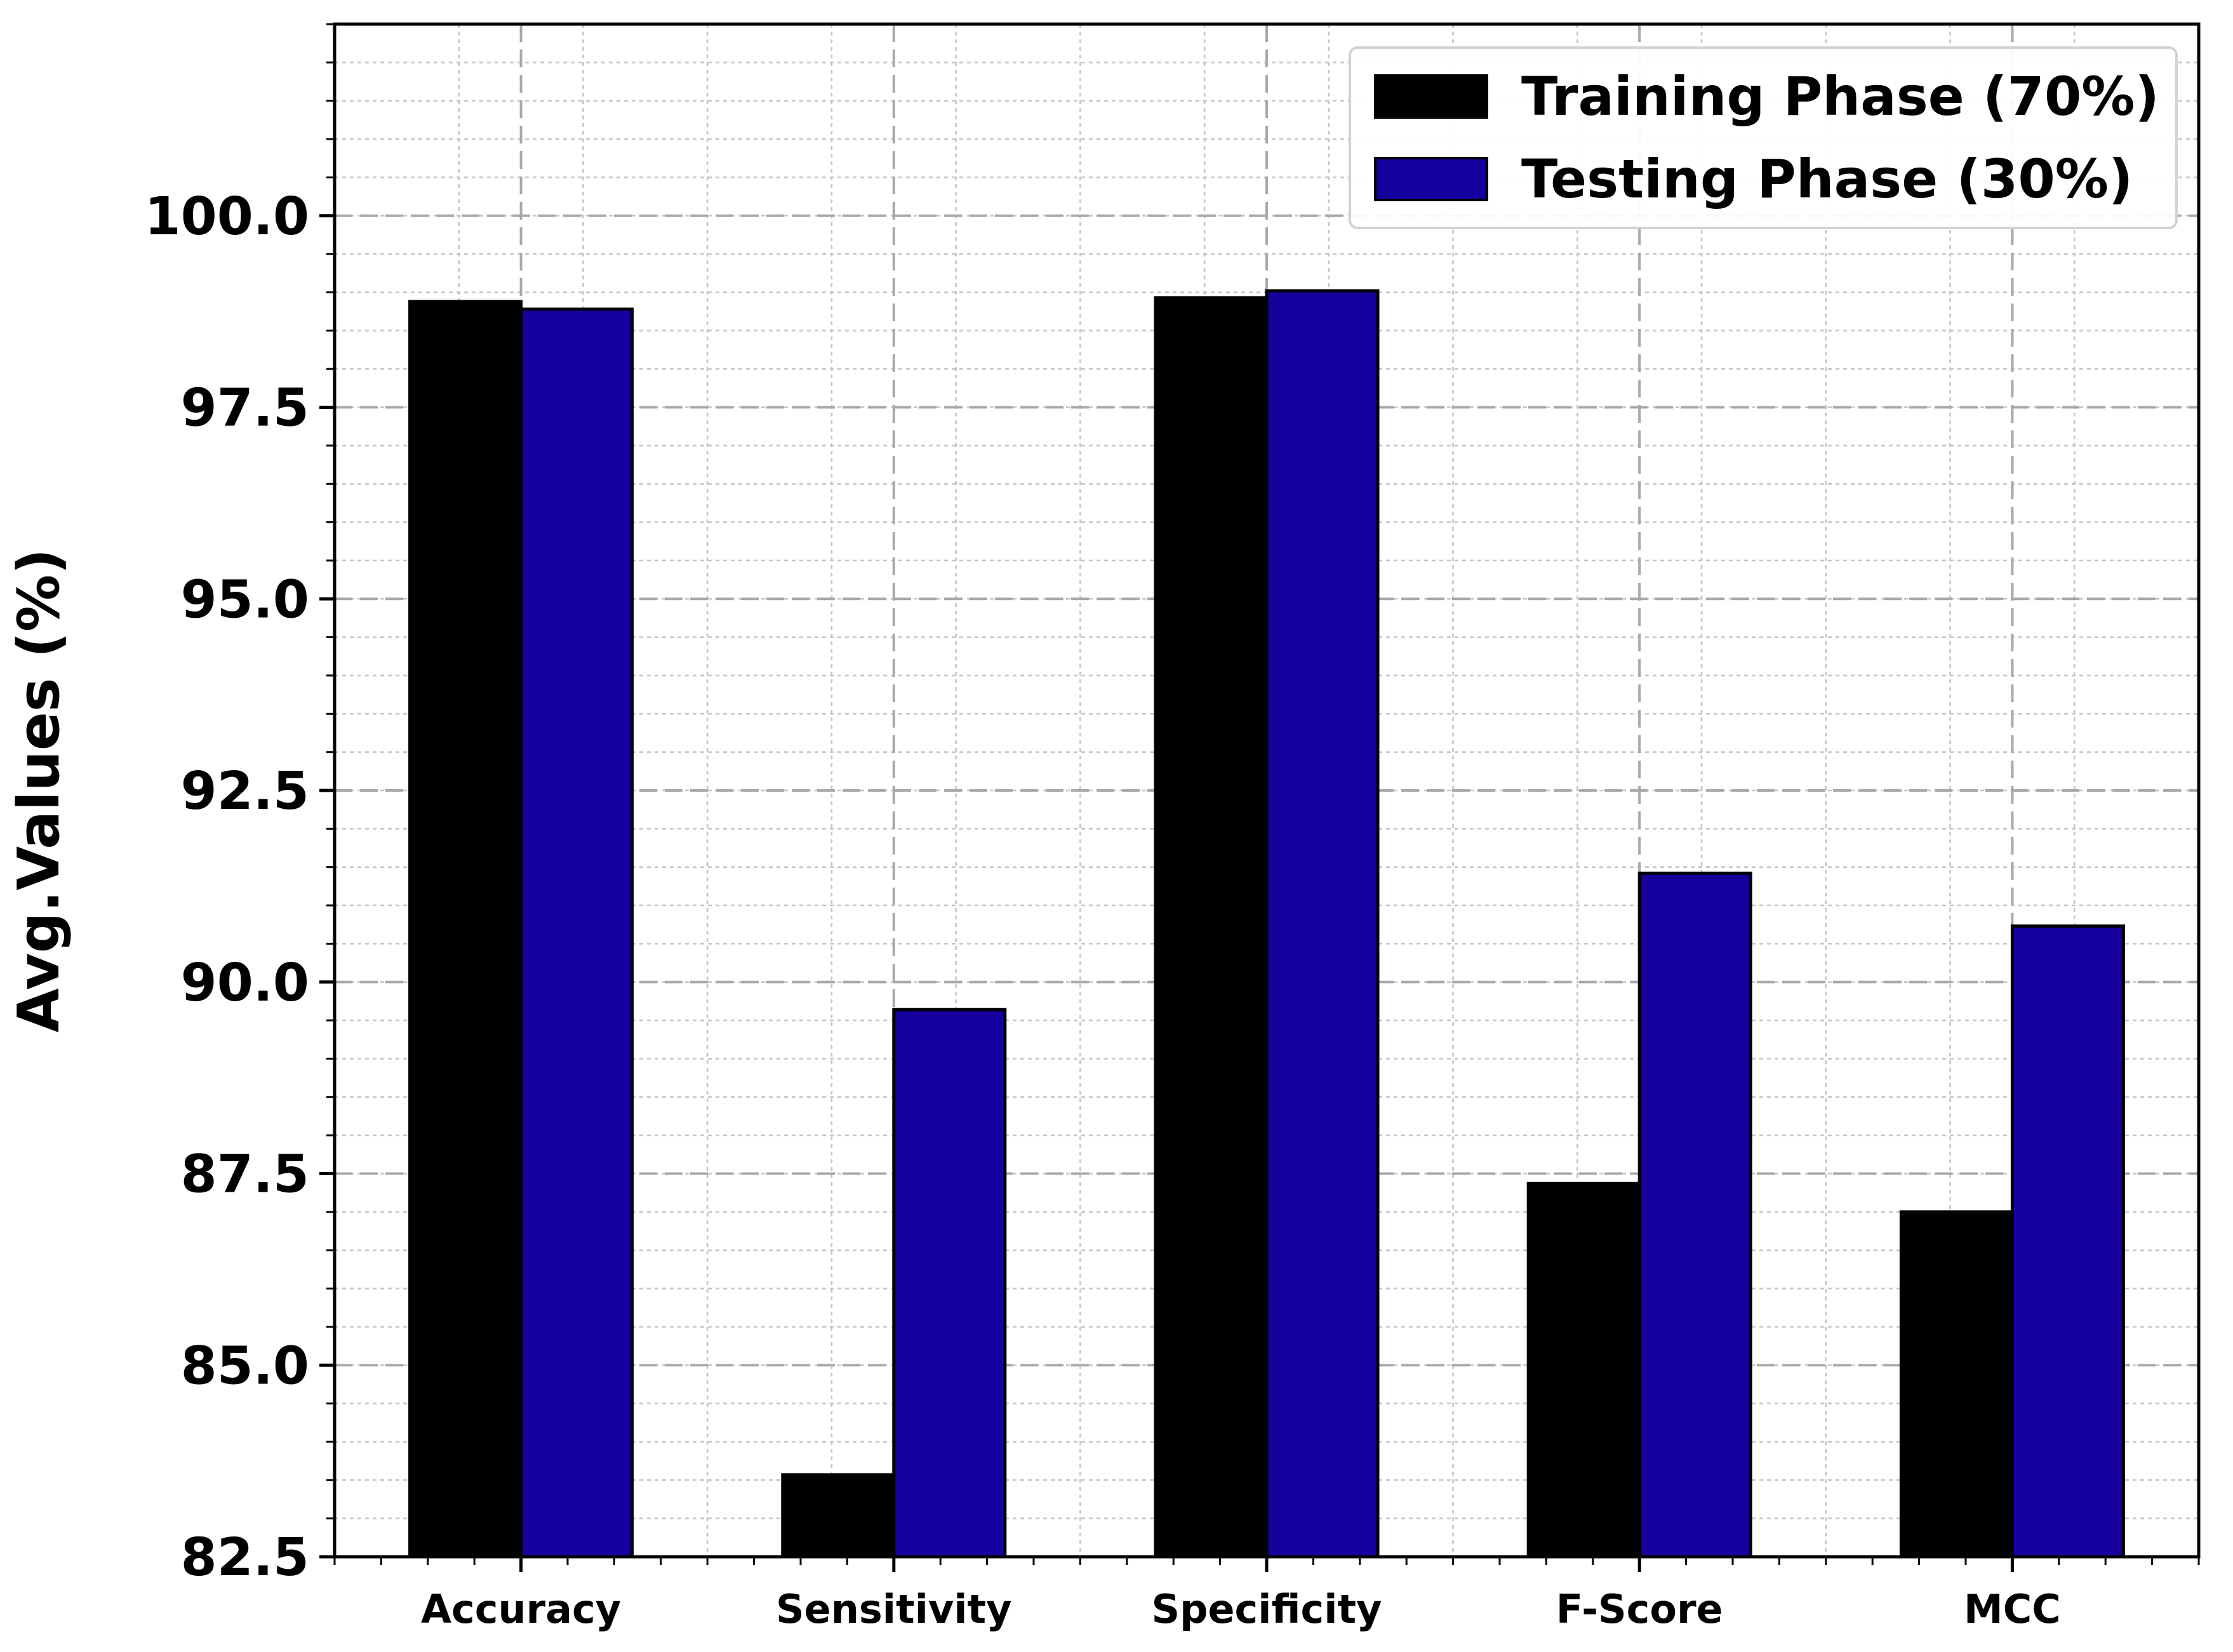  What do you see at coordinates (39, 791) in the screenshot?
I see `y-axis-label: Avg.Values (%)` at bounding box center [39, 791].